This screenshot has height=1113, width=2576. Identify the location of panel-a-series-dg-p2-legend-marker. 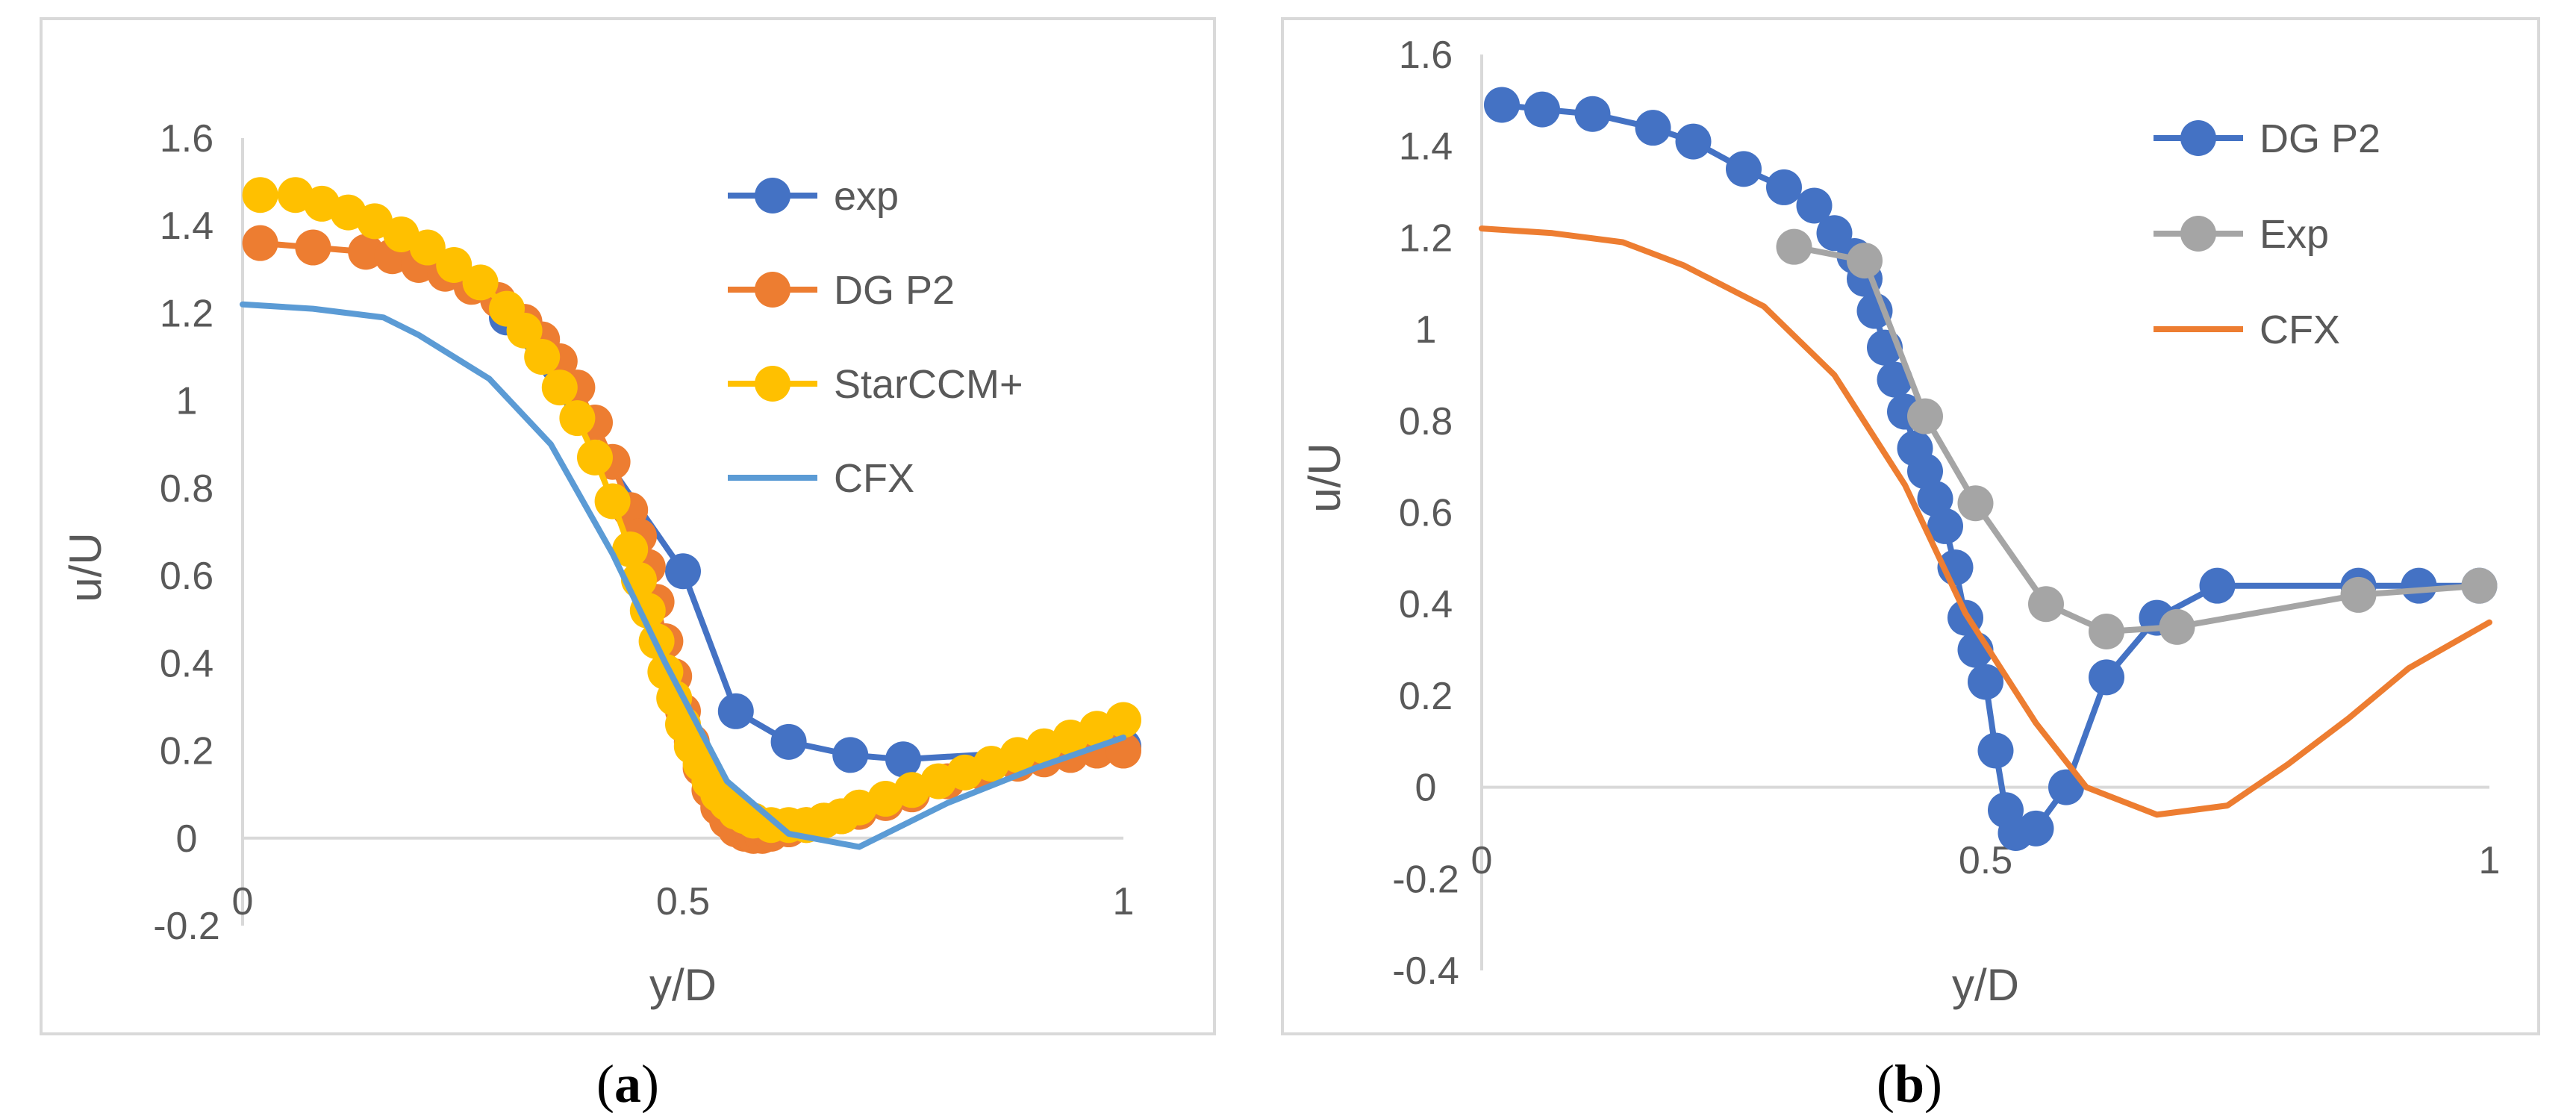
(772, 290).